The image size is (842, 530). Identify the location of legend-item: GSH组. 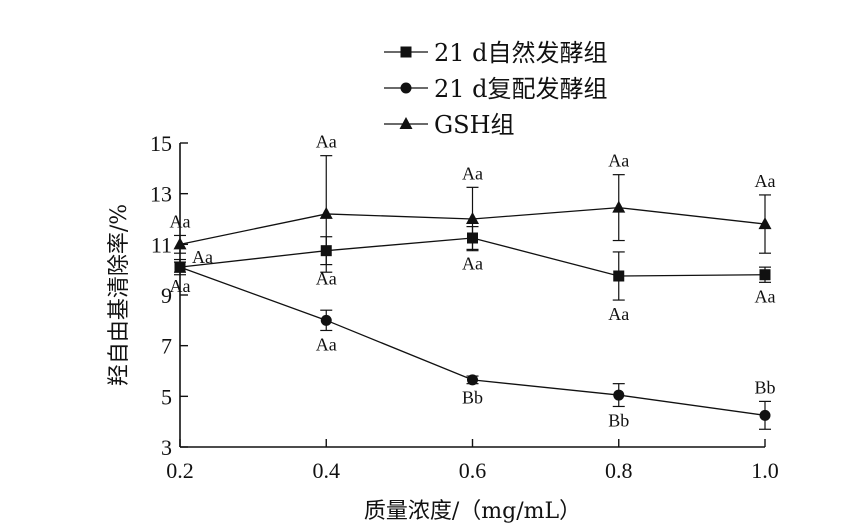
(449, 125).